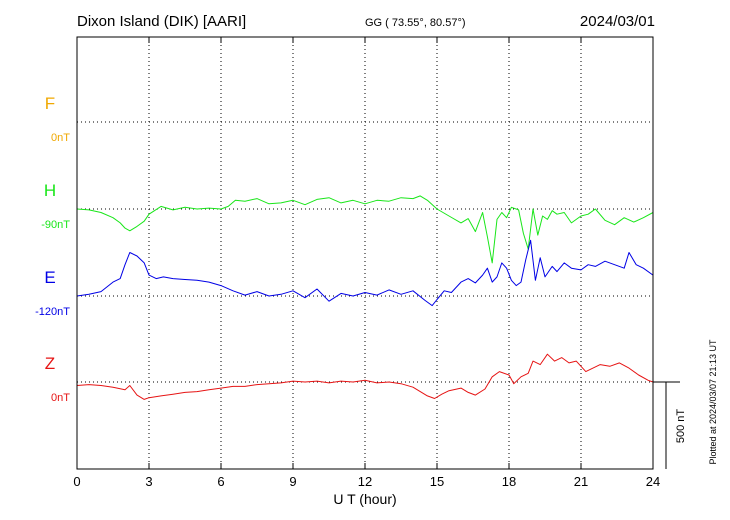 This screenshot has width=730, height=520. Describe the element at coordinates (415, 23) in the screenshot. I see `station-coords: GG ( 73.55°, 80.57°)` at that location.